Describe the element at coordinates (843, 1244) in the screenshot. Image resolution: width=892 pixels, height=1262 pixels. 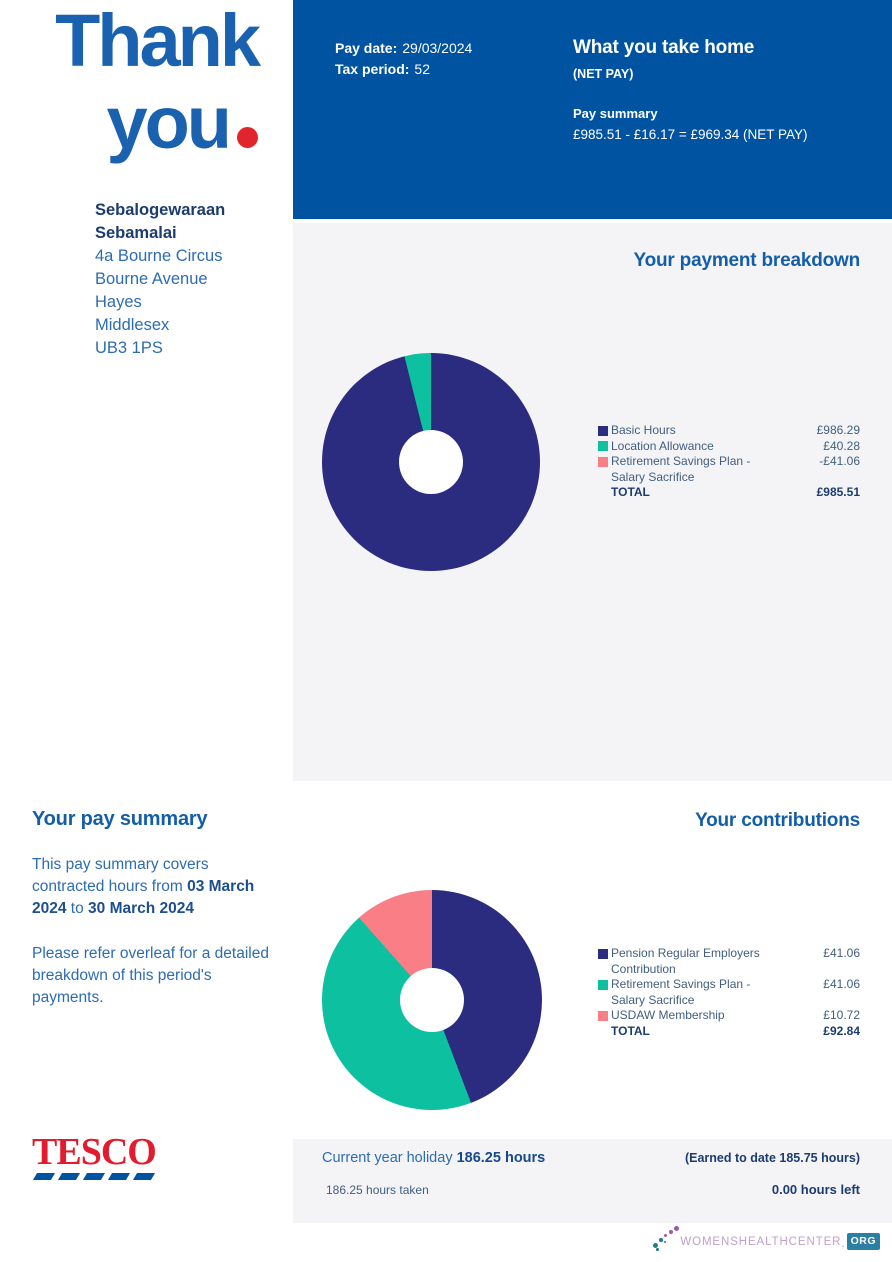
I see `watermark-period: .` at that location.